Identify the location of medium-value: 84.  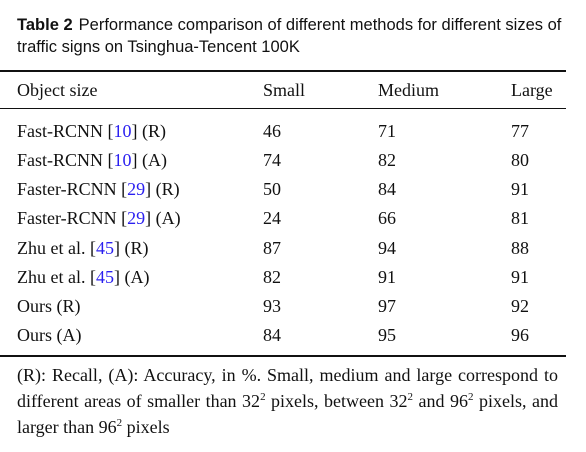
(387, 189).